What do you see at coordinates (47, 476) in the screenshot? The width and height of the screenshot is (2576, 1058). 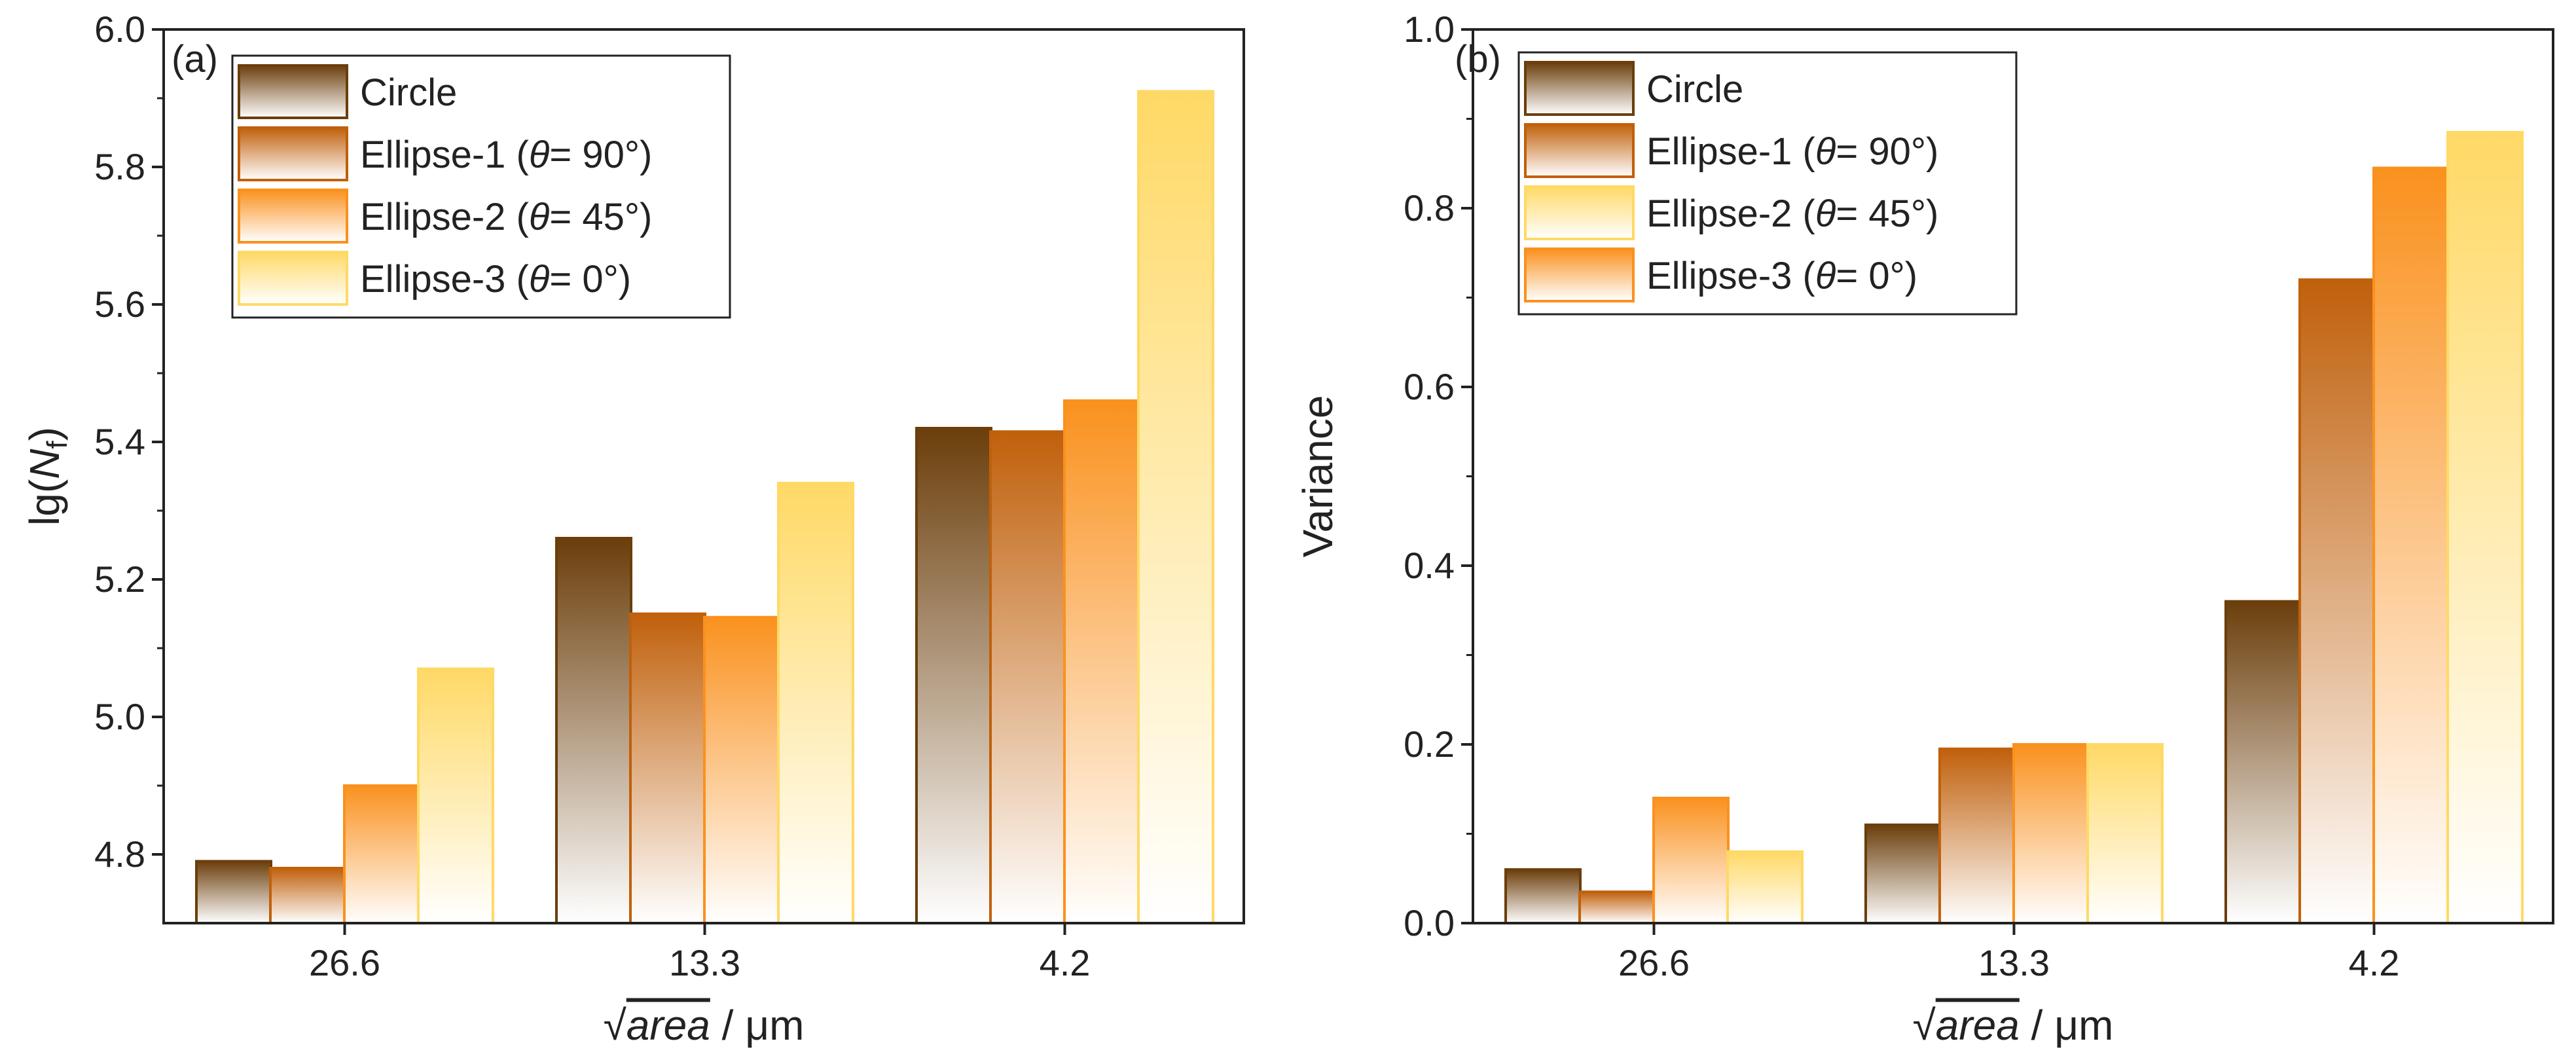 I see `y-axis-title: lg(Nf)` at bounding box center [47, 476].